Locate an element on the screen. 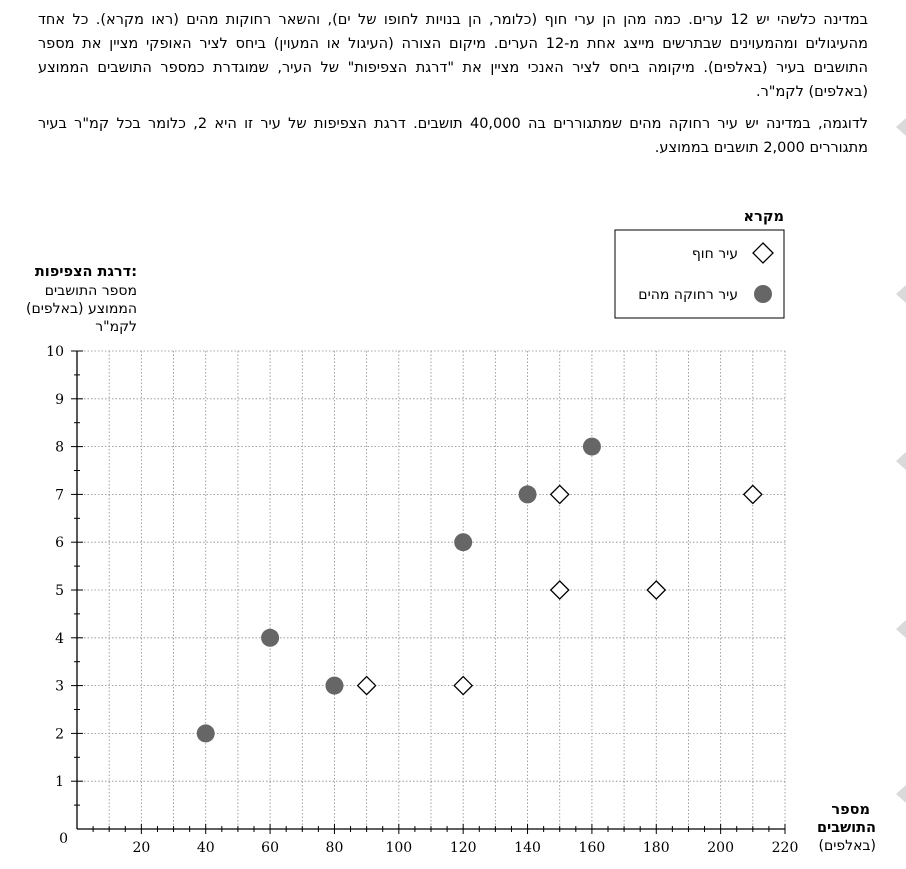 Image resolution: width=906 pixels, height=869 pixels. y-axis-label-line: מספר התושבים is located at coordinates (91, 291).